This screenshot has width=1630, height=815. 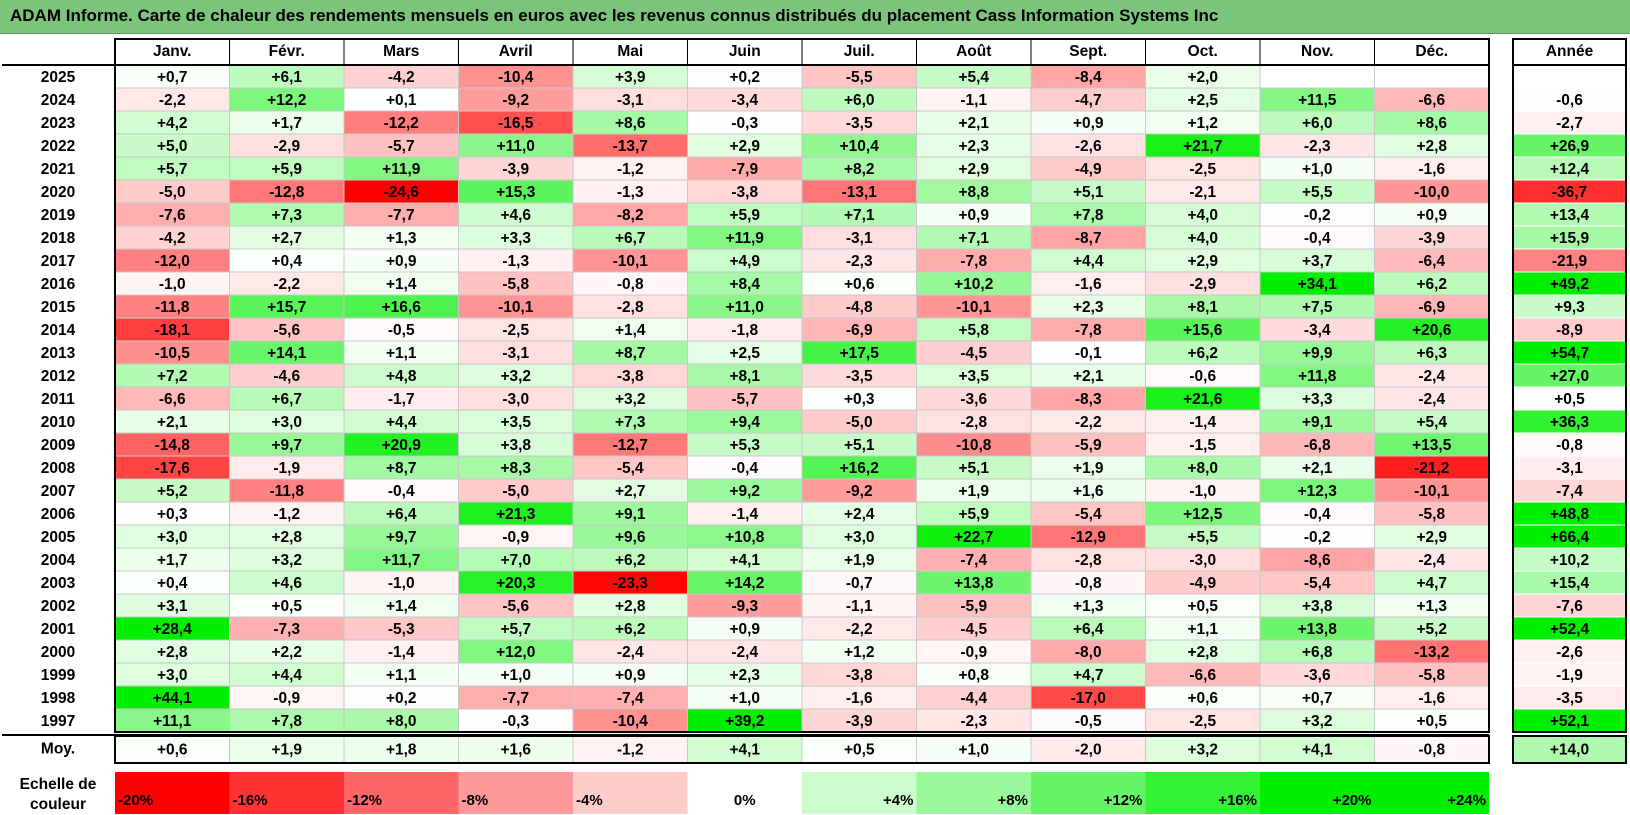 I want to click on cell-value: -0,4, so click(x=1317, y=514).